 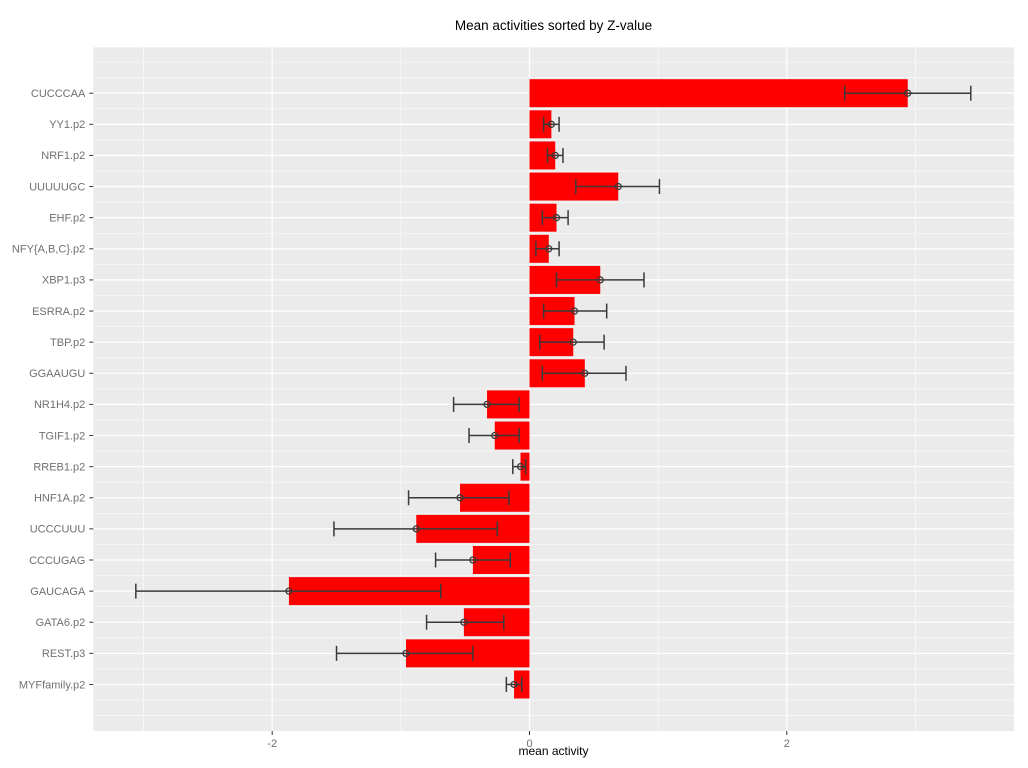 What do you see at coordinates (553, 25) in the screenshot?
I see `chart-title: Mean activities sorted by Z-value` at bounding box center [553, 25].